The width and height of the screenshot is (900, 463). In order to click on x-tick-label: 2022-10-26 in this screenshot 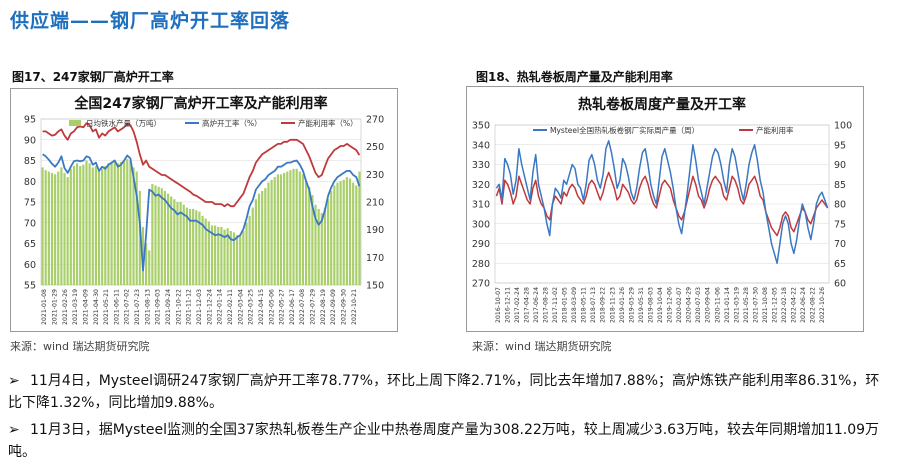, I will do `click(822, 305)`.